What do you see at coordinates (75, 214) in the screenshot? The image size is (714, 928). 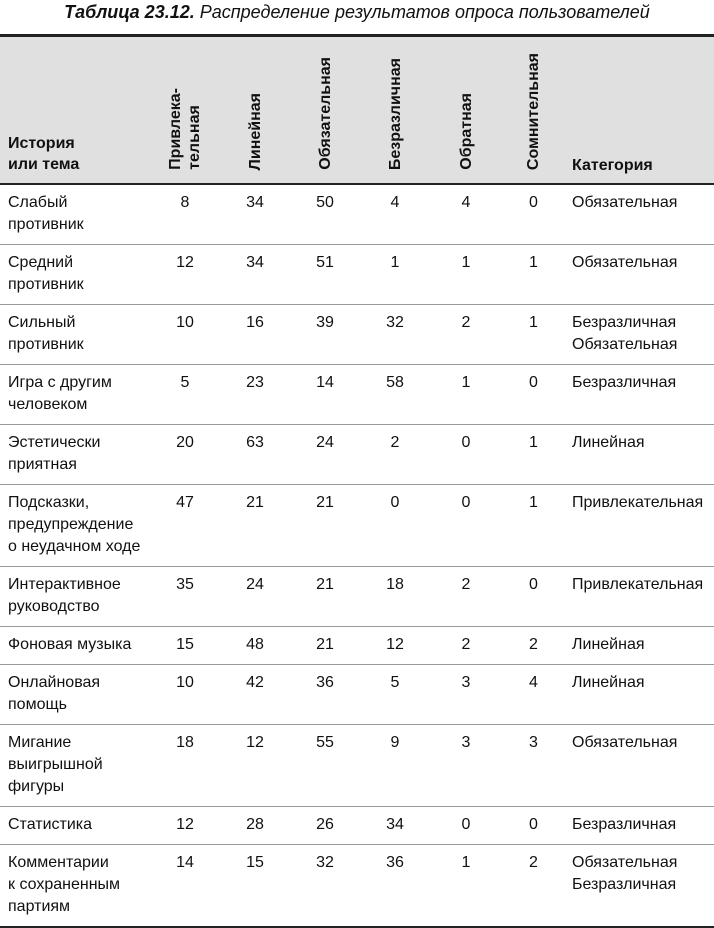 I see `row-name: Слабый противник` at bounding box center [75, 214].